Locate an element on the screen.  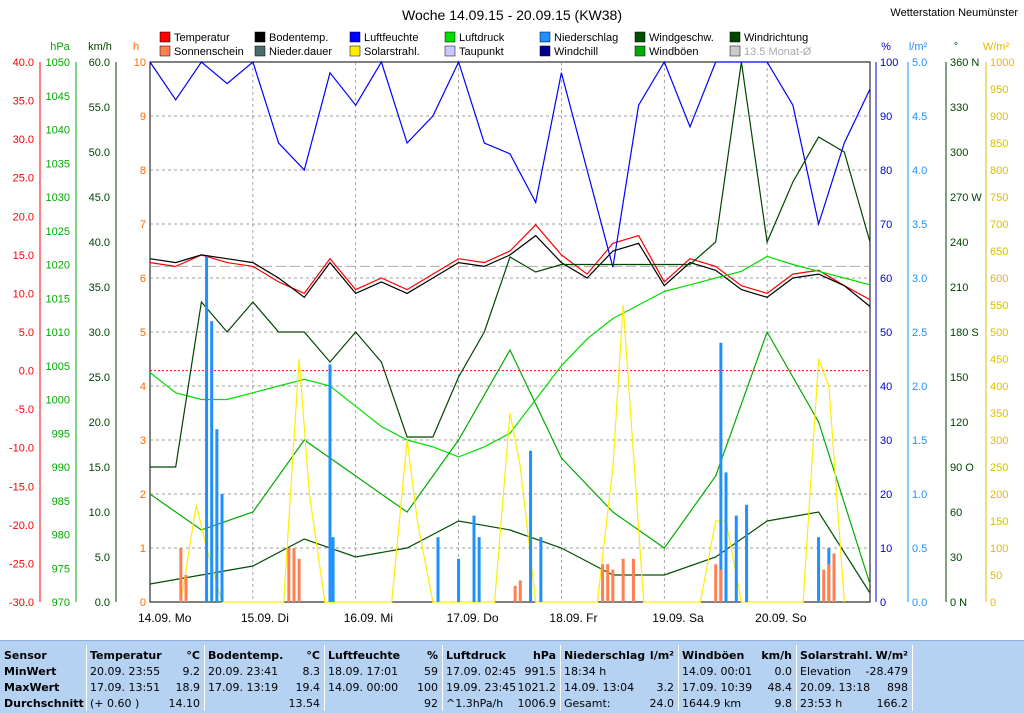
tick-label-deg: 30 is located at coordinates (956, 558).